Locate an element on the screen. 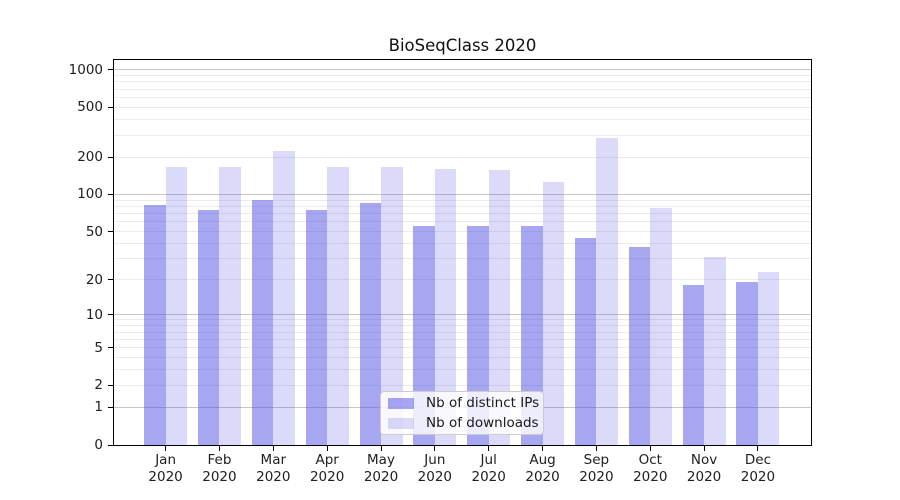  legend-item-downloads: Nb of downloads is located at coordinates (465, 423).